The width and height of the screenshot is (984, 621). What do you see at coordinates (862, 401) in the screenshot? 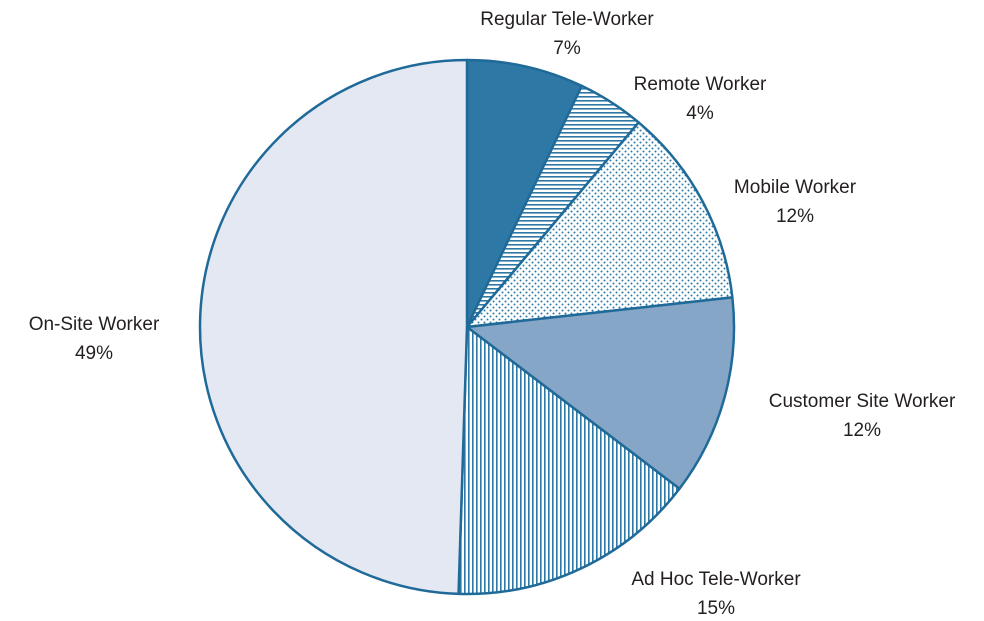
I see `slice-label: Customer Site Worker` at bounding box center [862, 401].